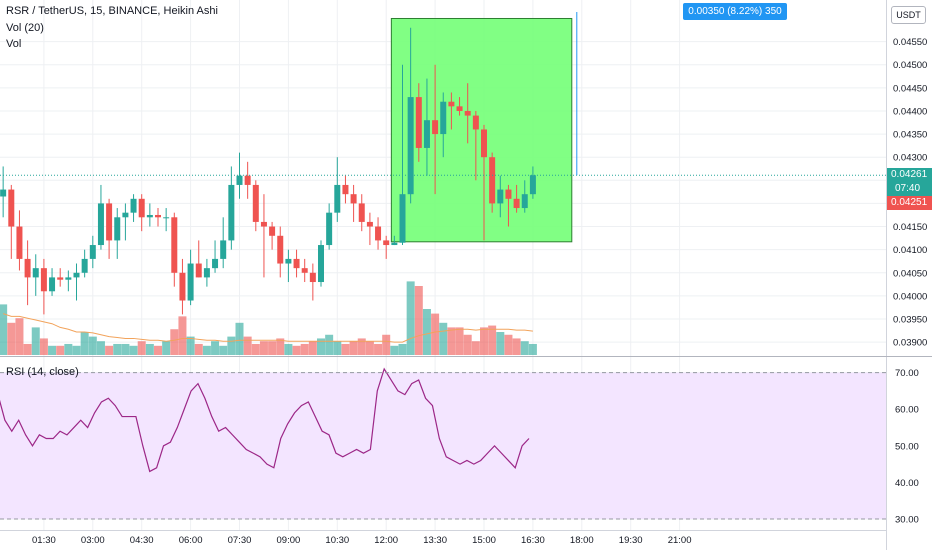  Describe the element at coordinates (289, 540) in the screenshot. I see `time-tick-label: 09:00` at that location.